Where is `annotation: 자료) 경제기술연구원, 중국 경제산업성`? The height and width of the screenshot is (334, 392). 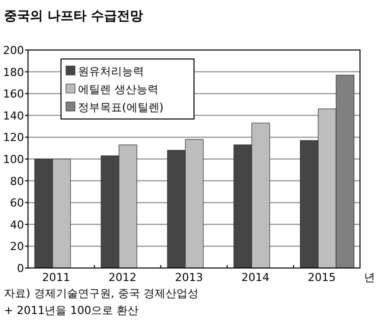
annotation: 자료) 경제기술연구원, 중국 경제산업성 is located at coordinates (101, 293).